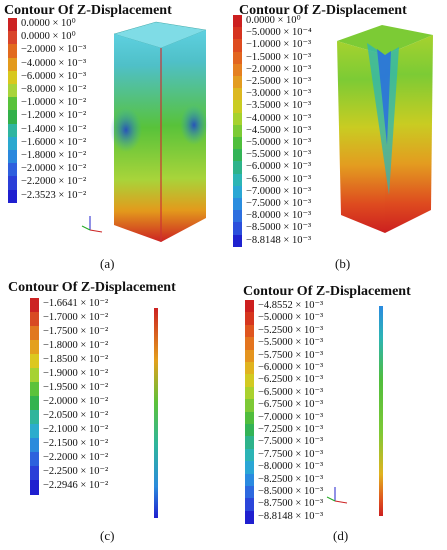 The height and width of the screenshot is (550, 447). What do you see at coordinates (76, 303) in the screenshot?
I see `legend-label: −1.6641 × 10⁻²` at bounding box center [76, 303].